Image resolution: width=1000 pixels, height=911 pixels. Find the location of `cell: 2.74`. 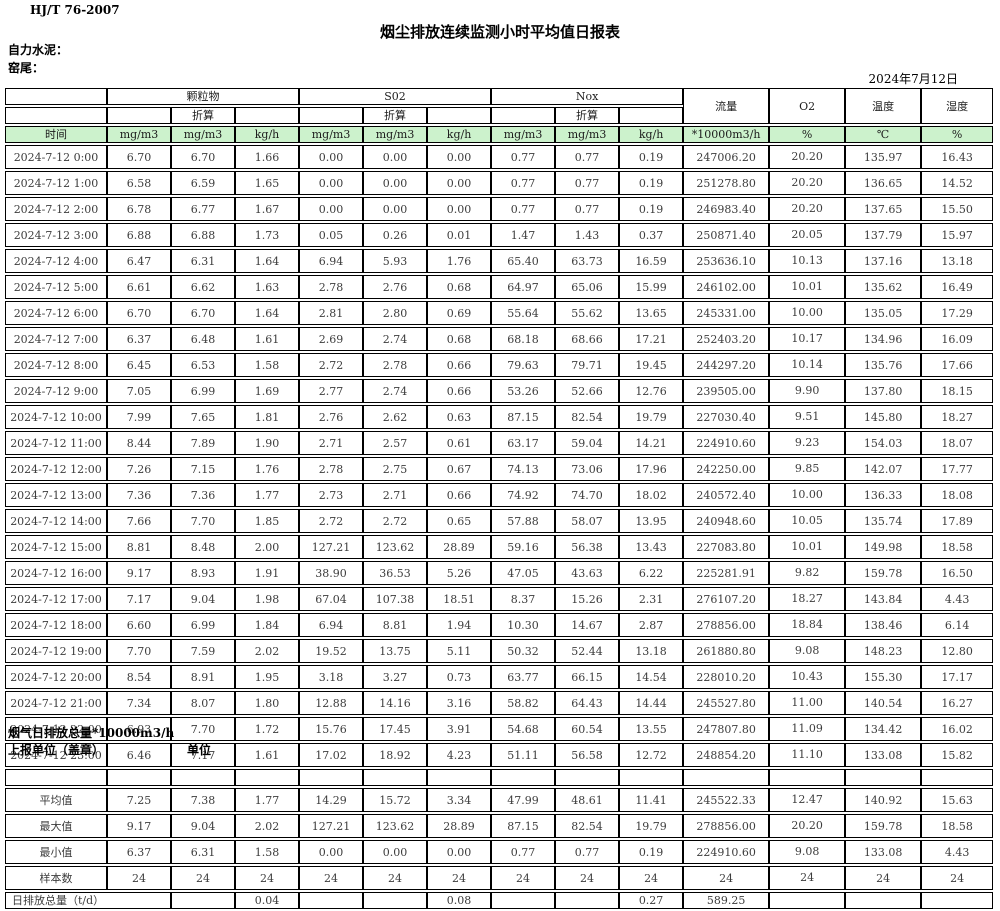

cell: 2.74 is located at coordinates (395, 339).